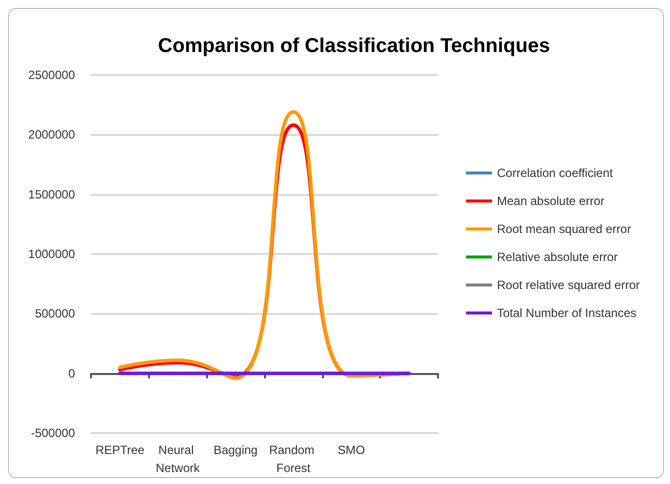 The height and width of the screenshot is (484, 670). I want to click on legend-label: Total Number of Instances, so click(566, 313).